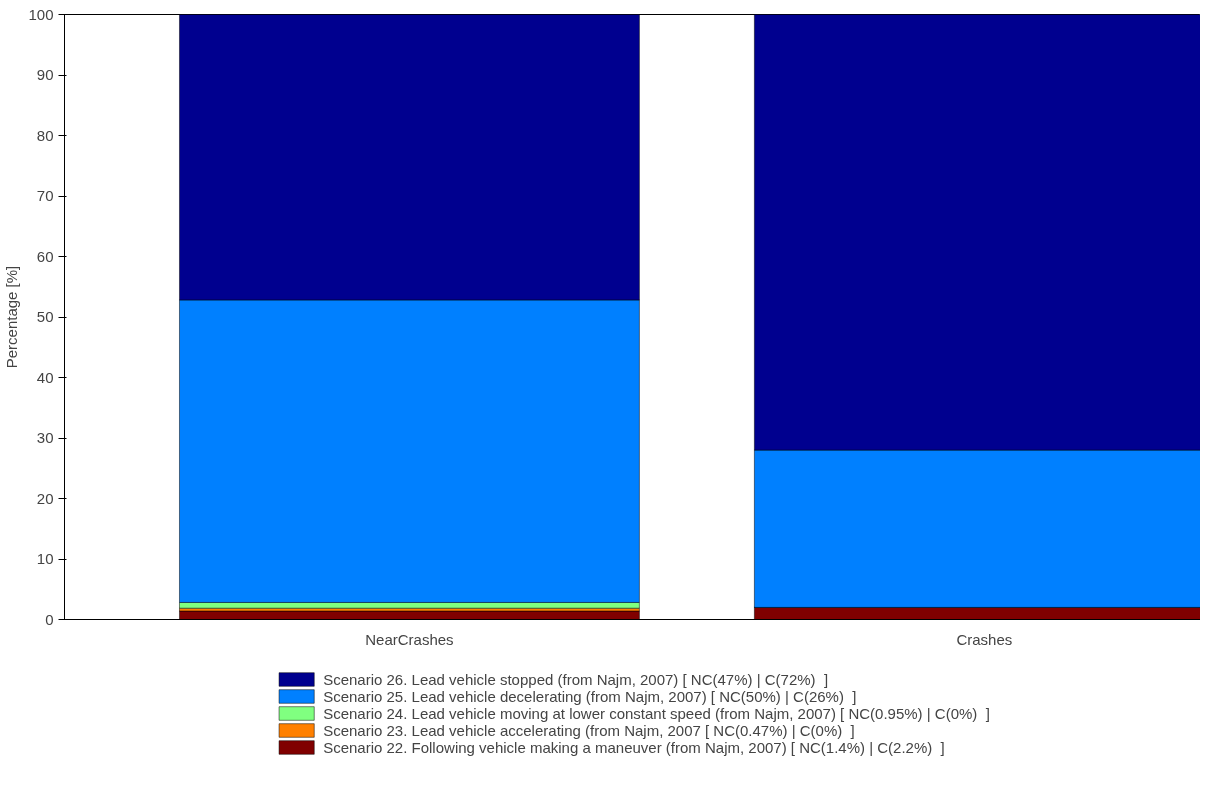 Image resolution: width=1205 pixels, height=787 pixels. I want to click on y-tick-label: 80, so click(45, 135).